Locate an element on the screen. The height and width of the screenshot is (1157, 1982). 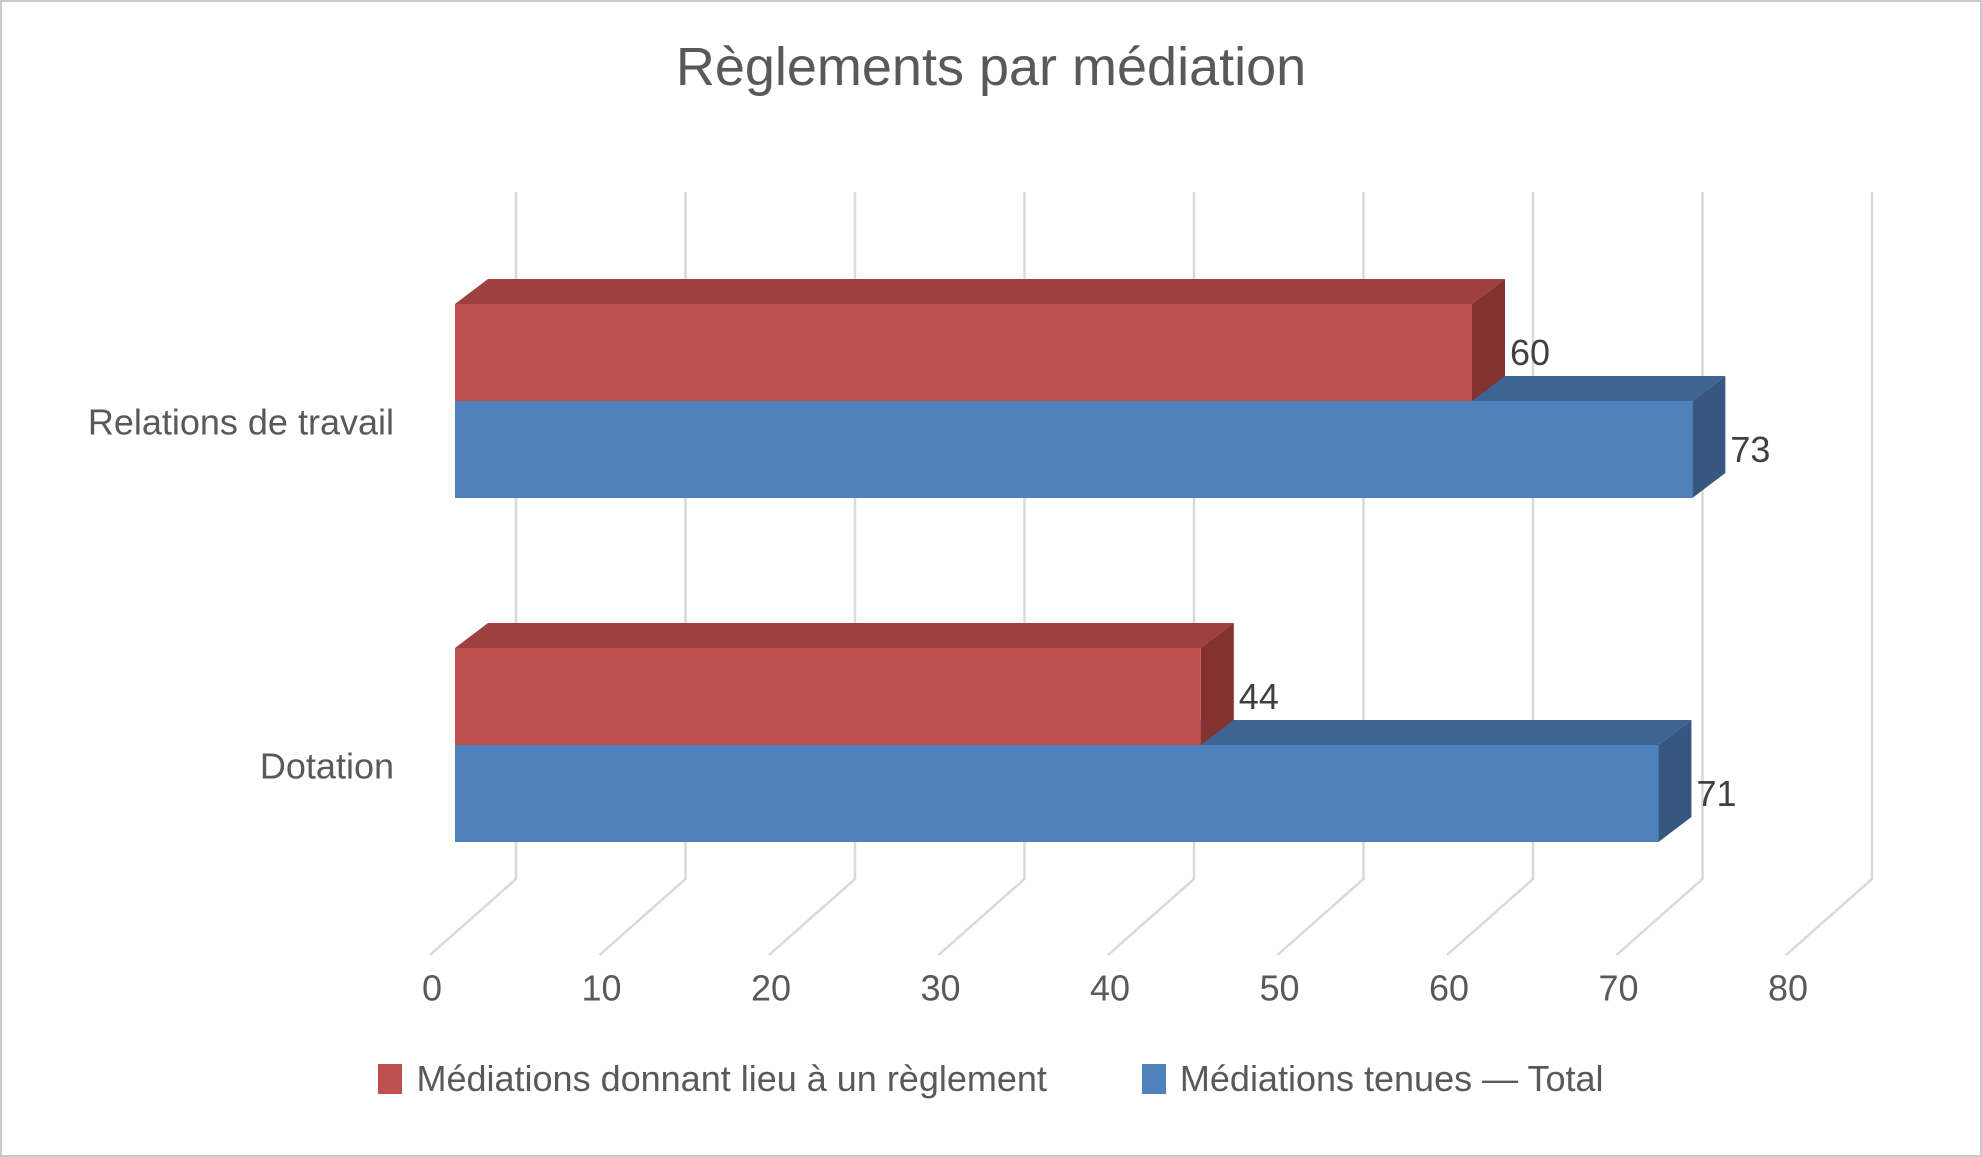
x-tick-label: 50 is located at coordinates (1279, 988).